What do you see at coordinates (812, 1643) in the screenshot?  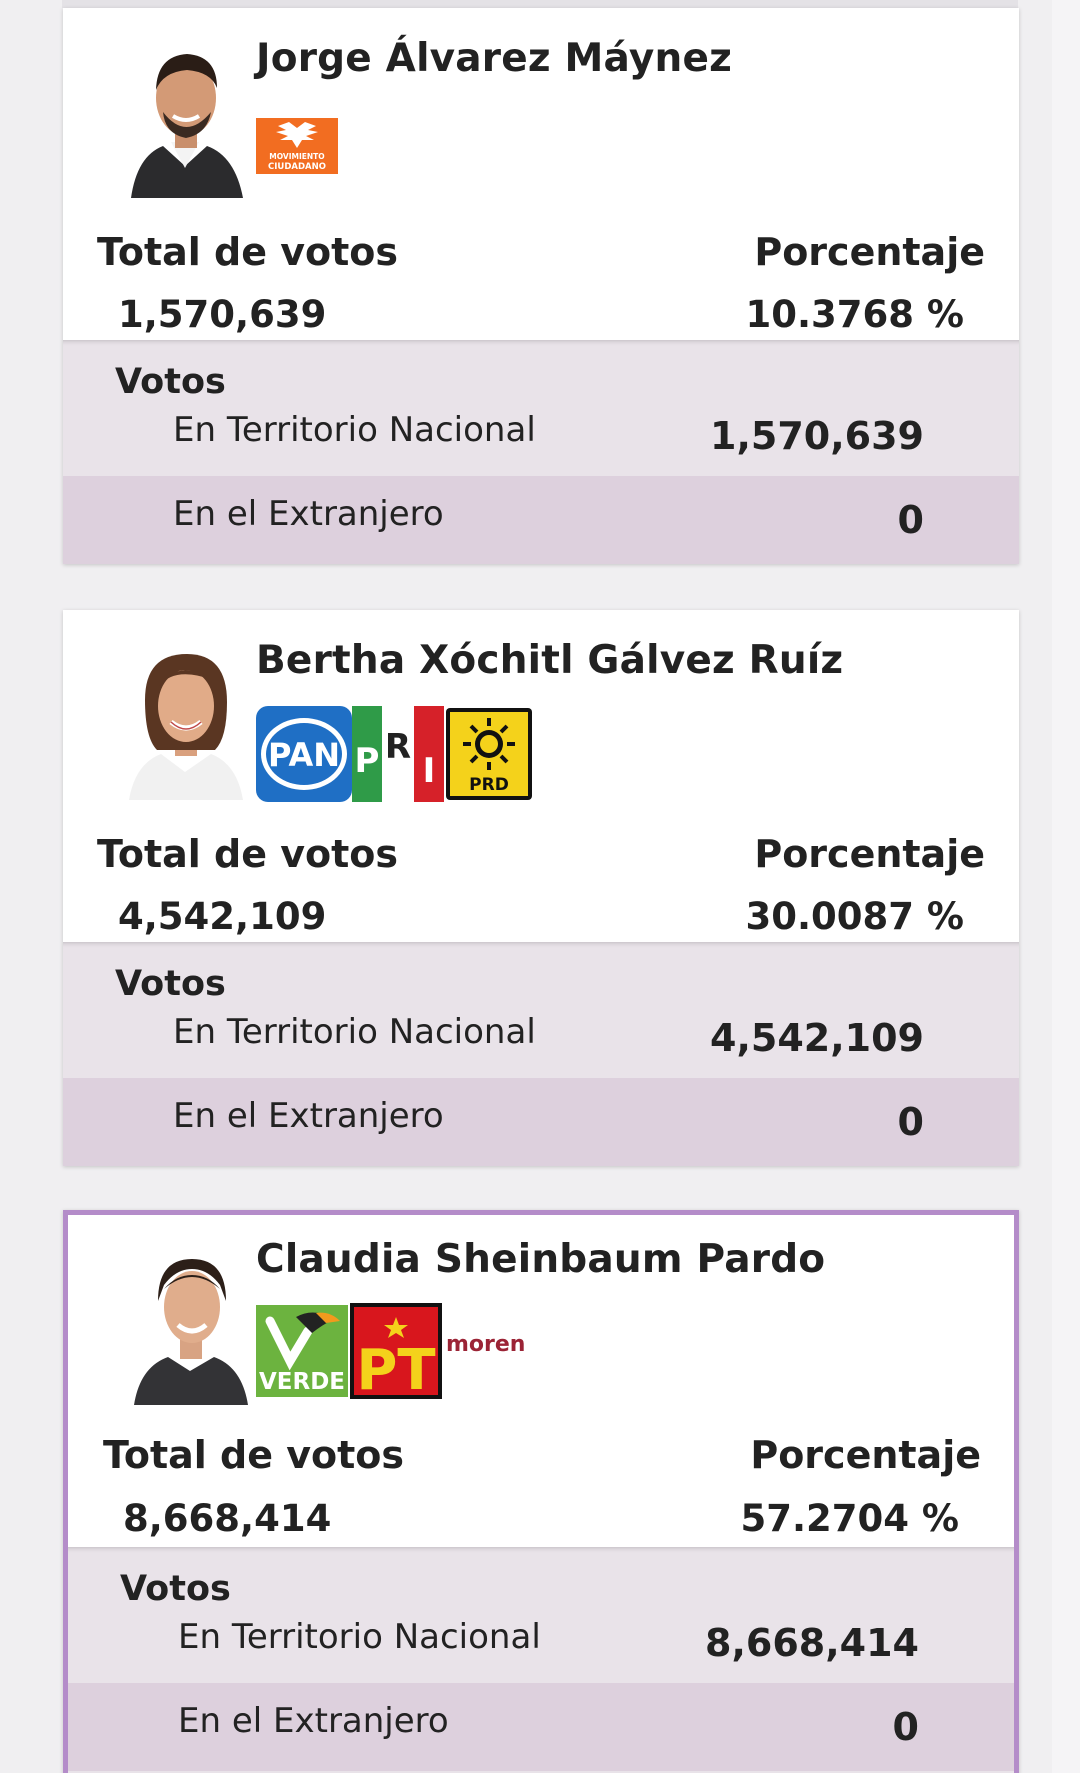 I see `national-votes-value: 8,668,414` at bounding box center [812, 1643].